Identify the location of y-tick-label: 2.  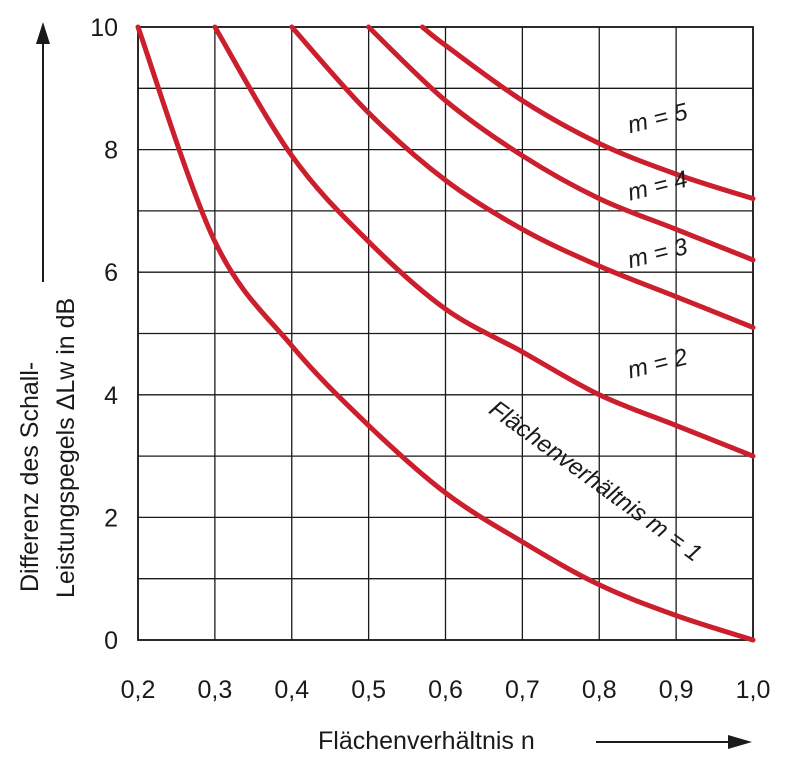
(111, 518).